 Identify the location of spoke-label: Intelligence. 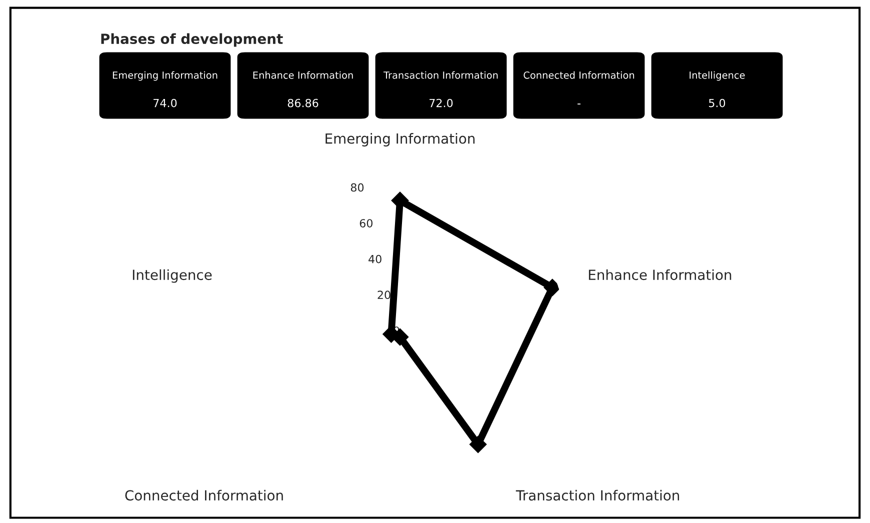
(172, 276).